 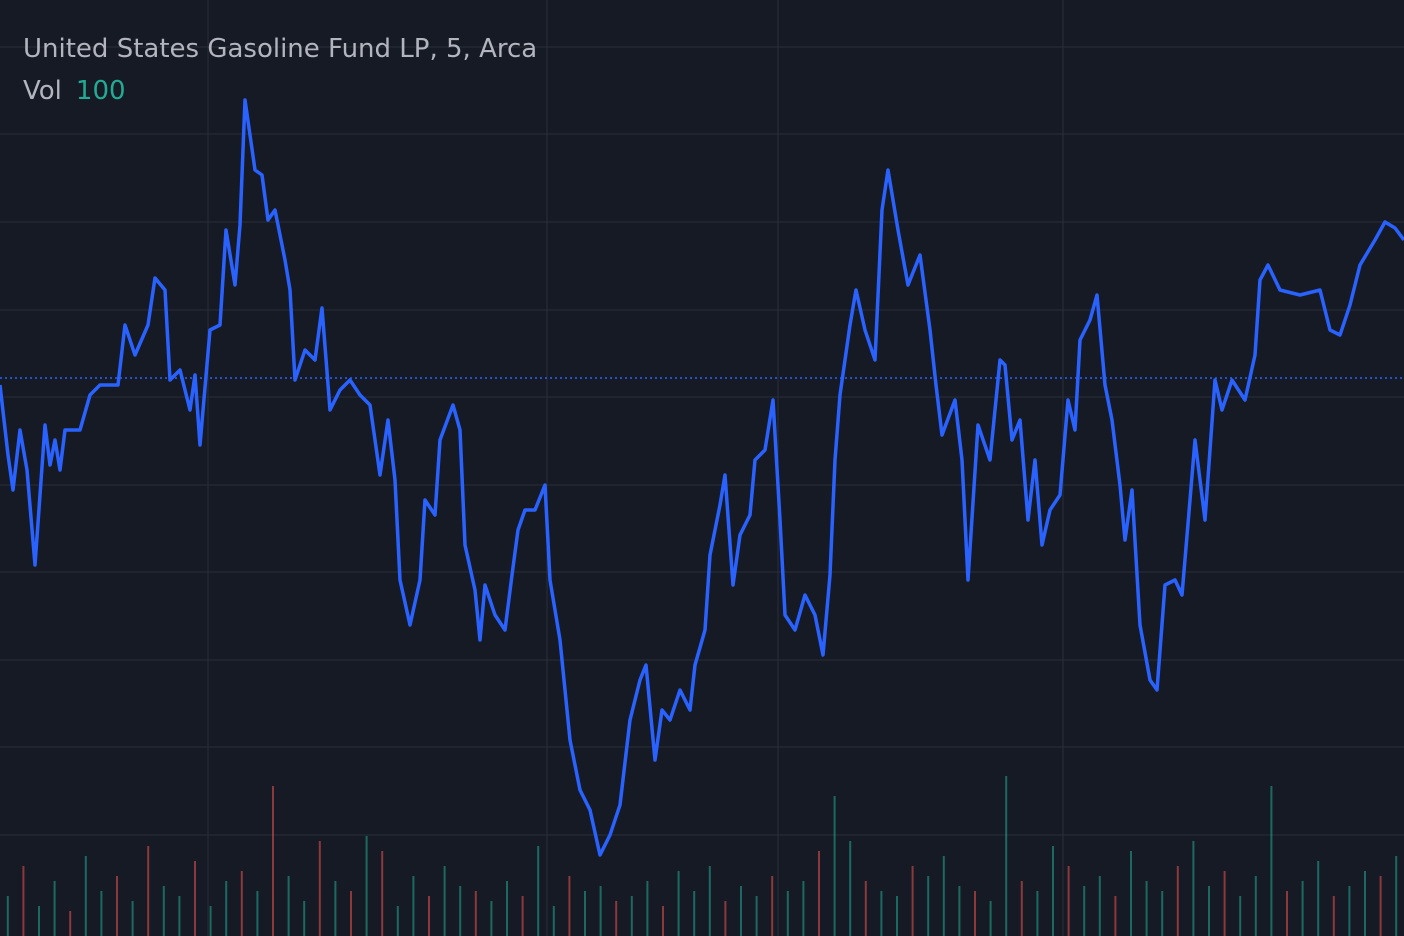 What do you see at coordinates (280, 91) in the screenshot?
I see `volume-legend: Vol 100` at bounding box center [280, 91].